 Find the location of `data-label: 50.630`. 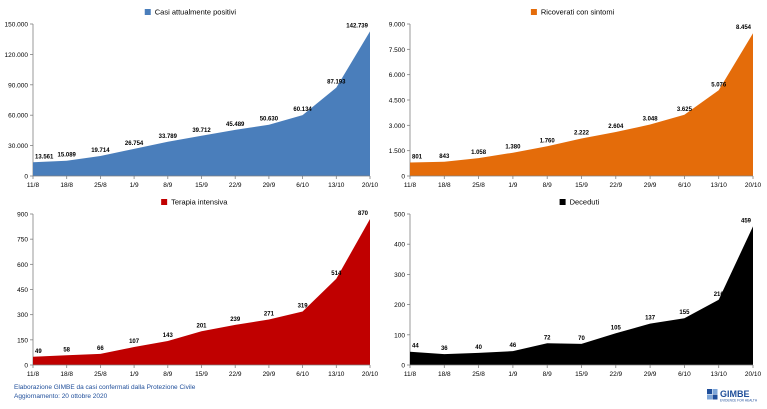

data-label: 50.630 is located at coordinates (269, 120).